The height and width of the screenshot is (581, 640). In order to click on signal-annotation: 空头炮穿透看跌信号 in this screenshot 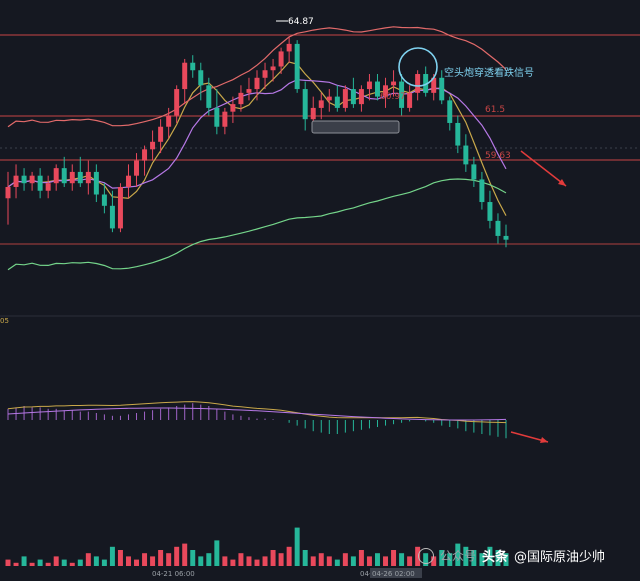, I will do `click(489, 72)`.